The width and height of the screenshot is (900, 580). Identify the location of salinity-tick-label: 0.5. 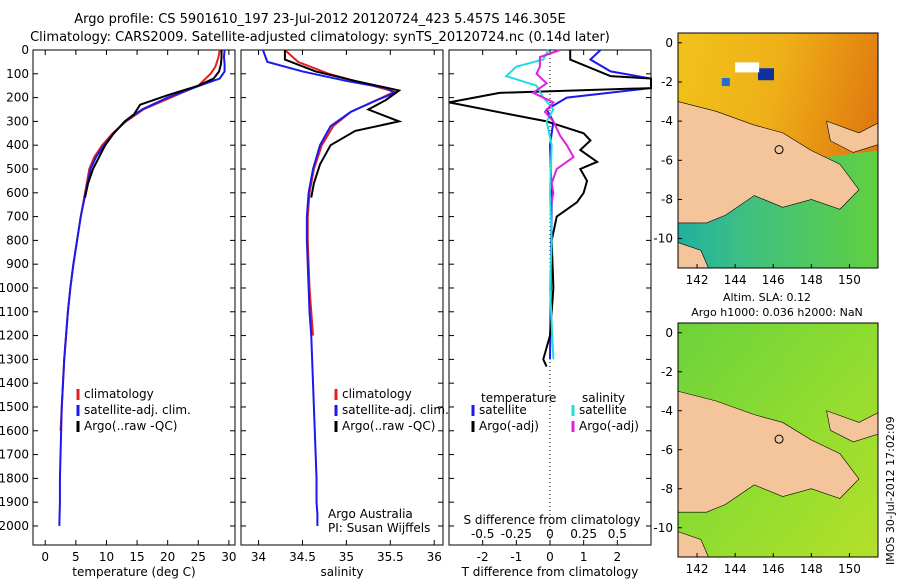
(617, 534).